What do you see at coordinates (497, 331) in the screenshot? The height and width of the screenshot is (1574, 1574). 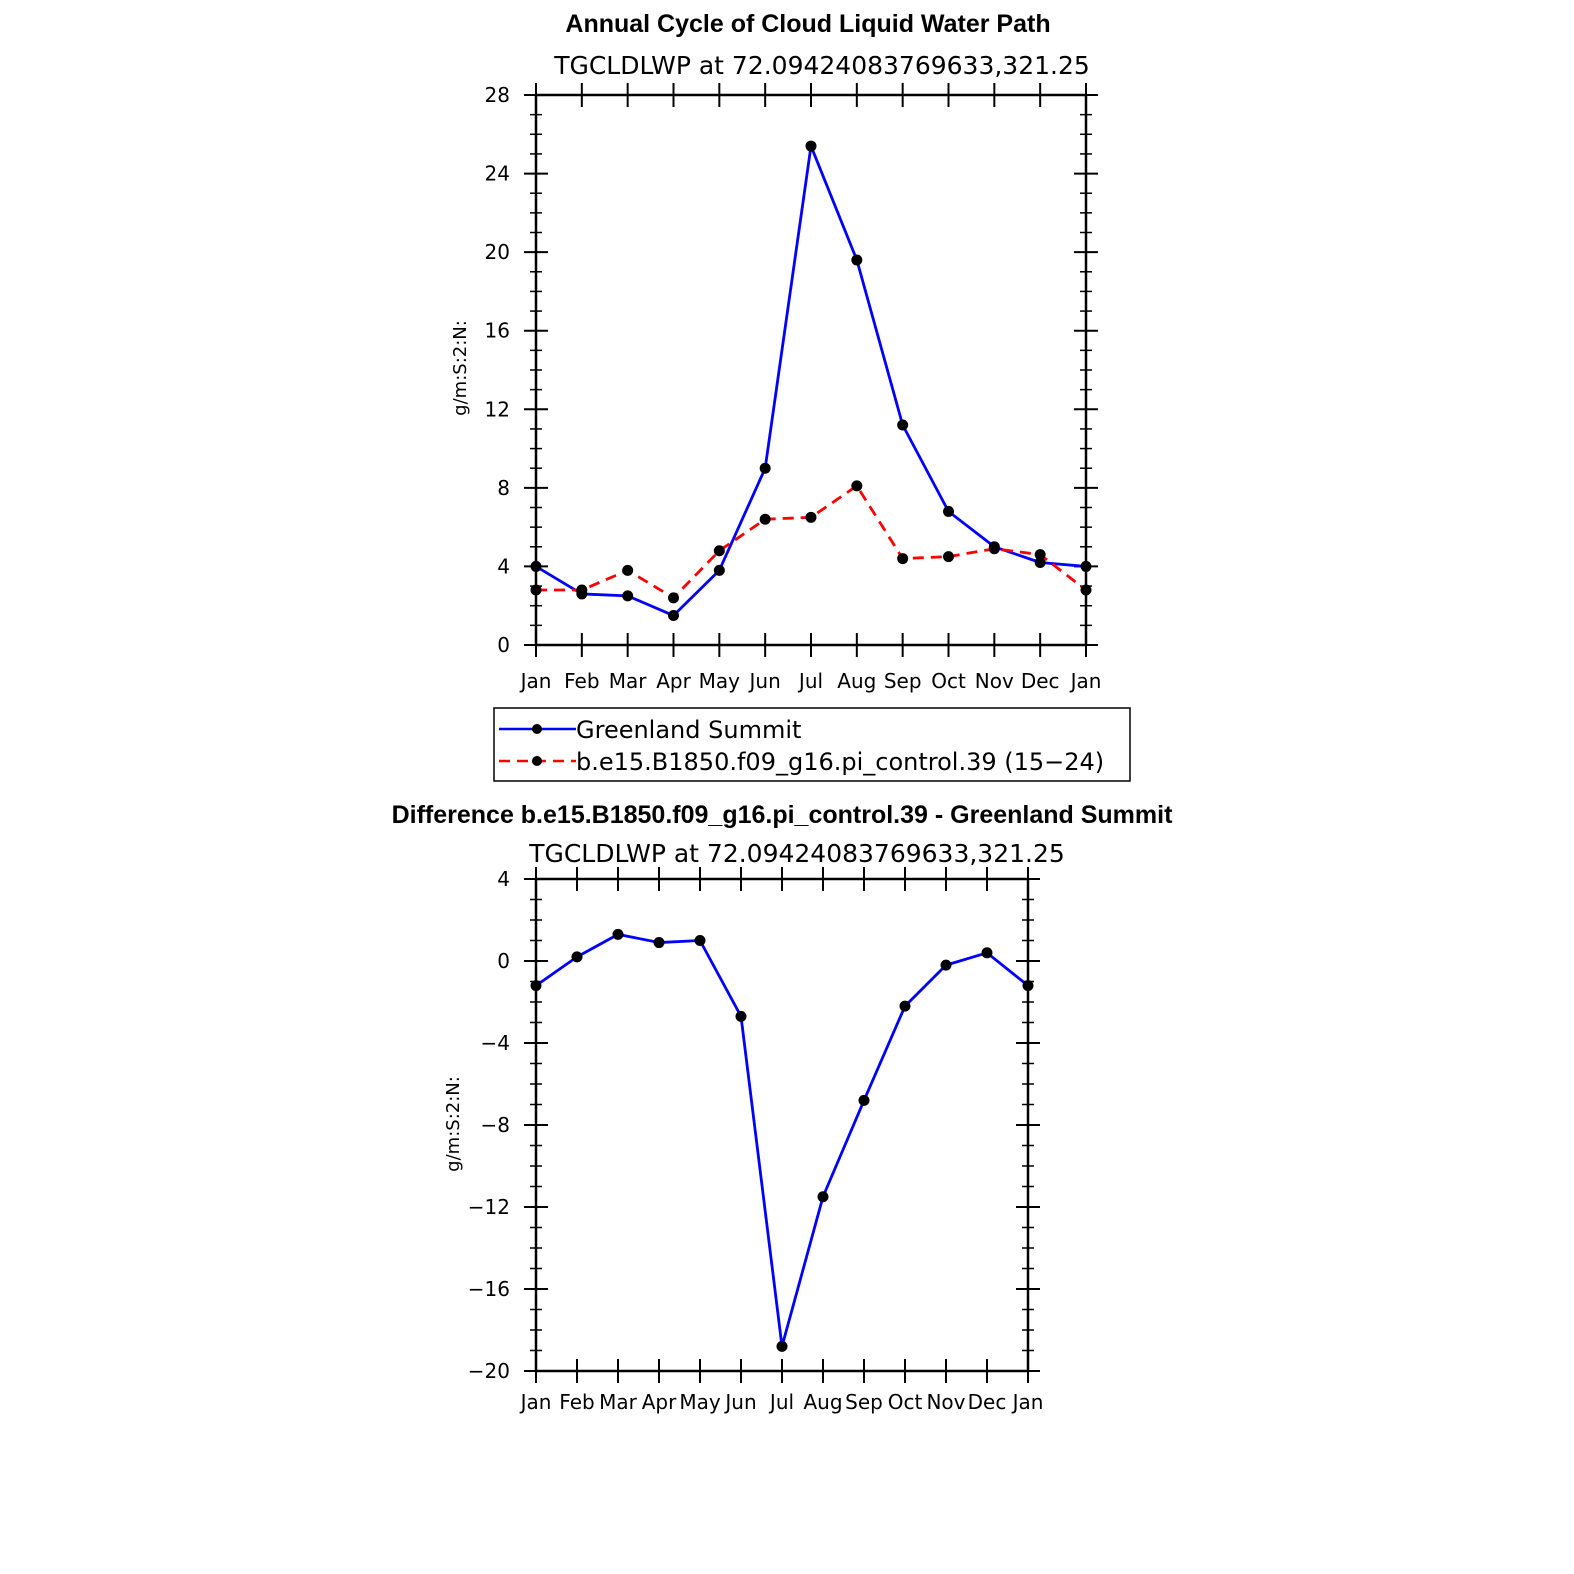 I see `y-tick-label: 16` at bounding box center [497, 331].